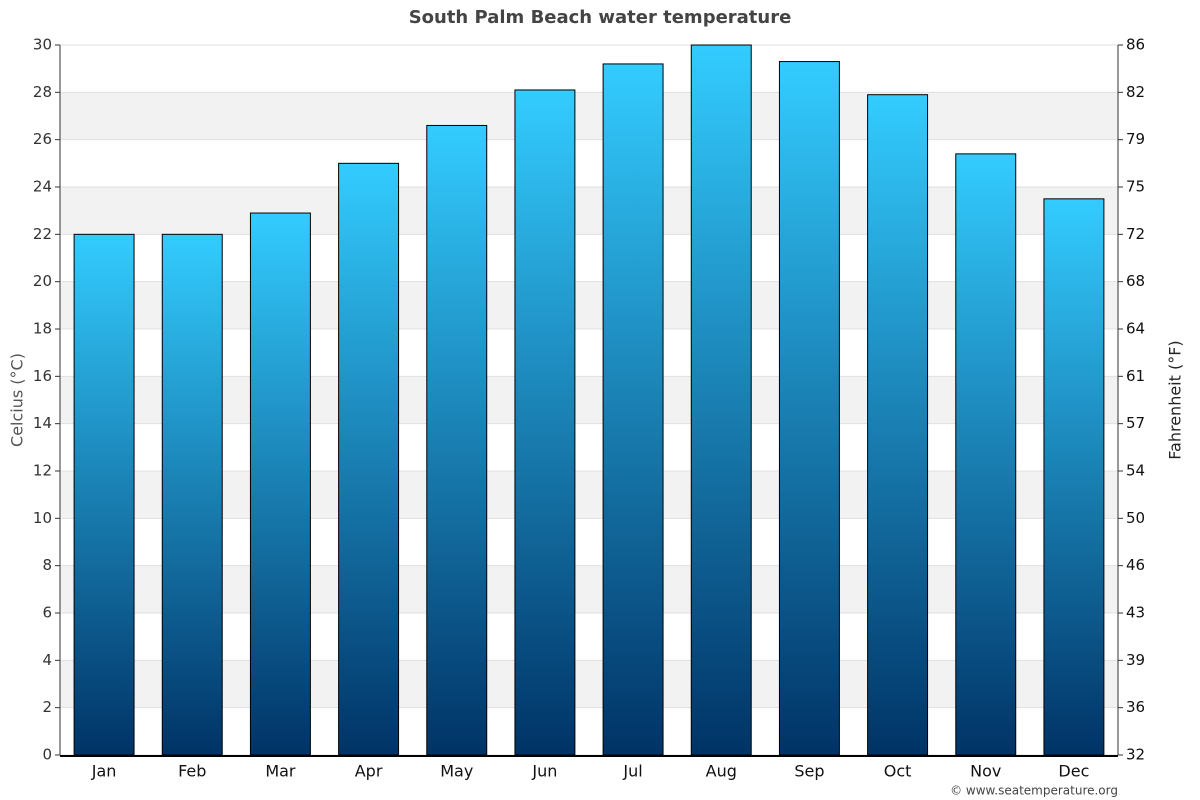 Image resolution: width=1200 pixels, height=800 pixels. Describe the element at coordinates (1135, 613) in the screenshot. I see `y2-tick-label: 43` at that location.